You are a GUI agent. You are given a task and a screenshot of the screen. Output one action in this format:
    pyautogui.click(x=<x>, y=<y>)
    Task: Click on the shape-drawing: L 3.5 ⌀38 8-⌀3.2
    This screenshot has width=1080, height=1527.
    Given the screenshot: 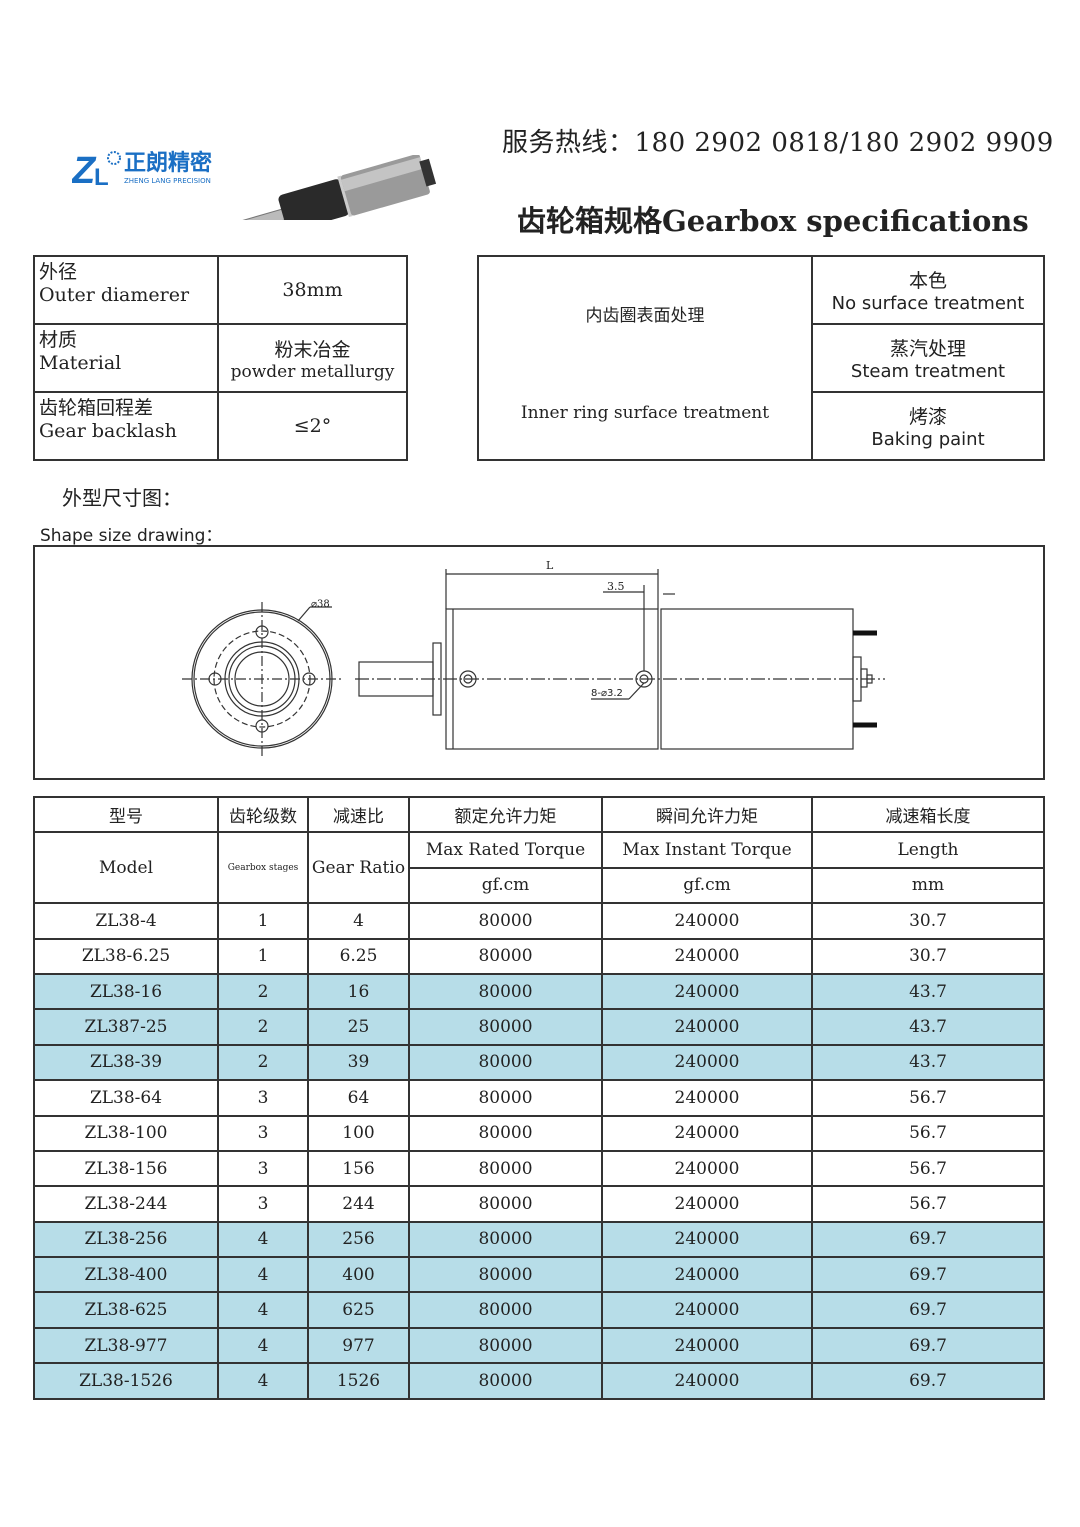 What is the action you would take?
    pyautogui.click(x=539, y=662)
    